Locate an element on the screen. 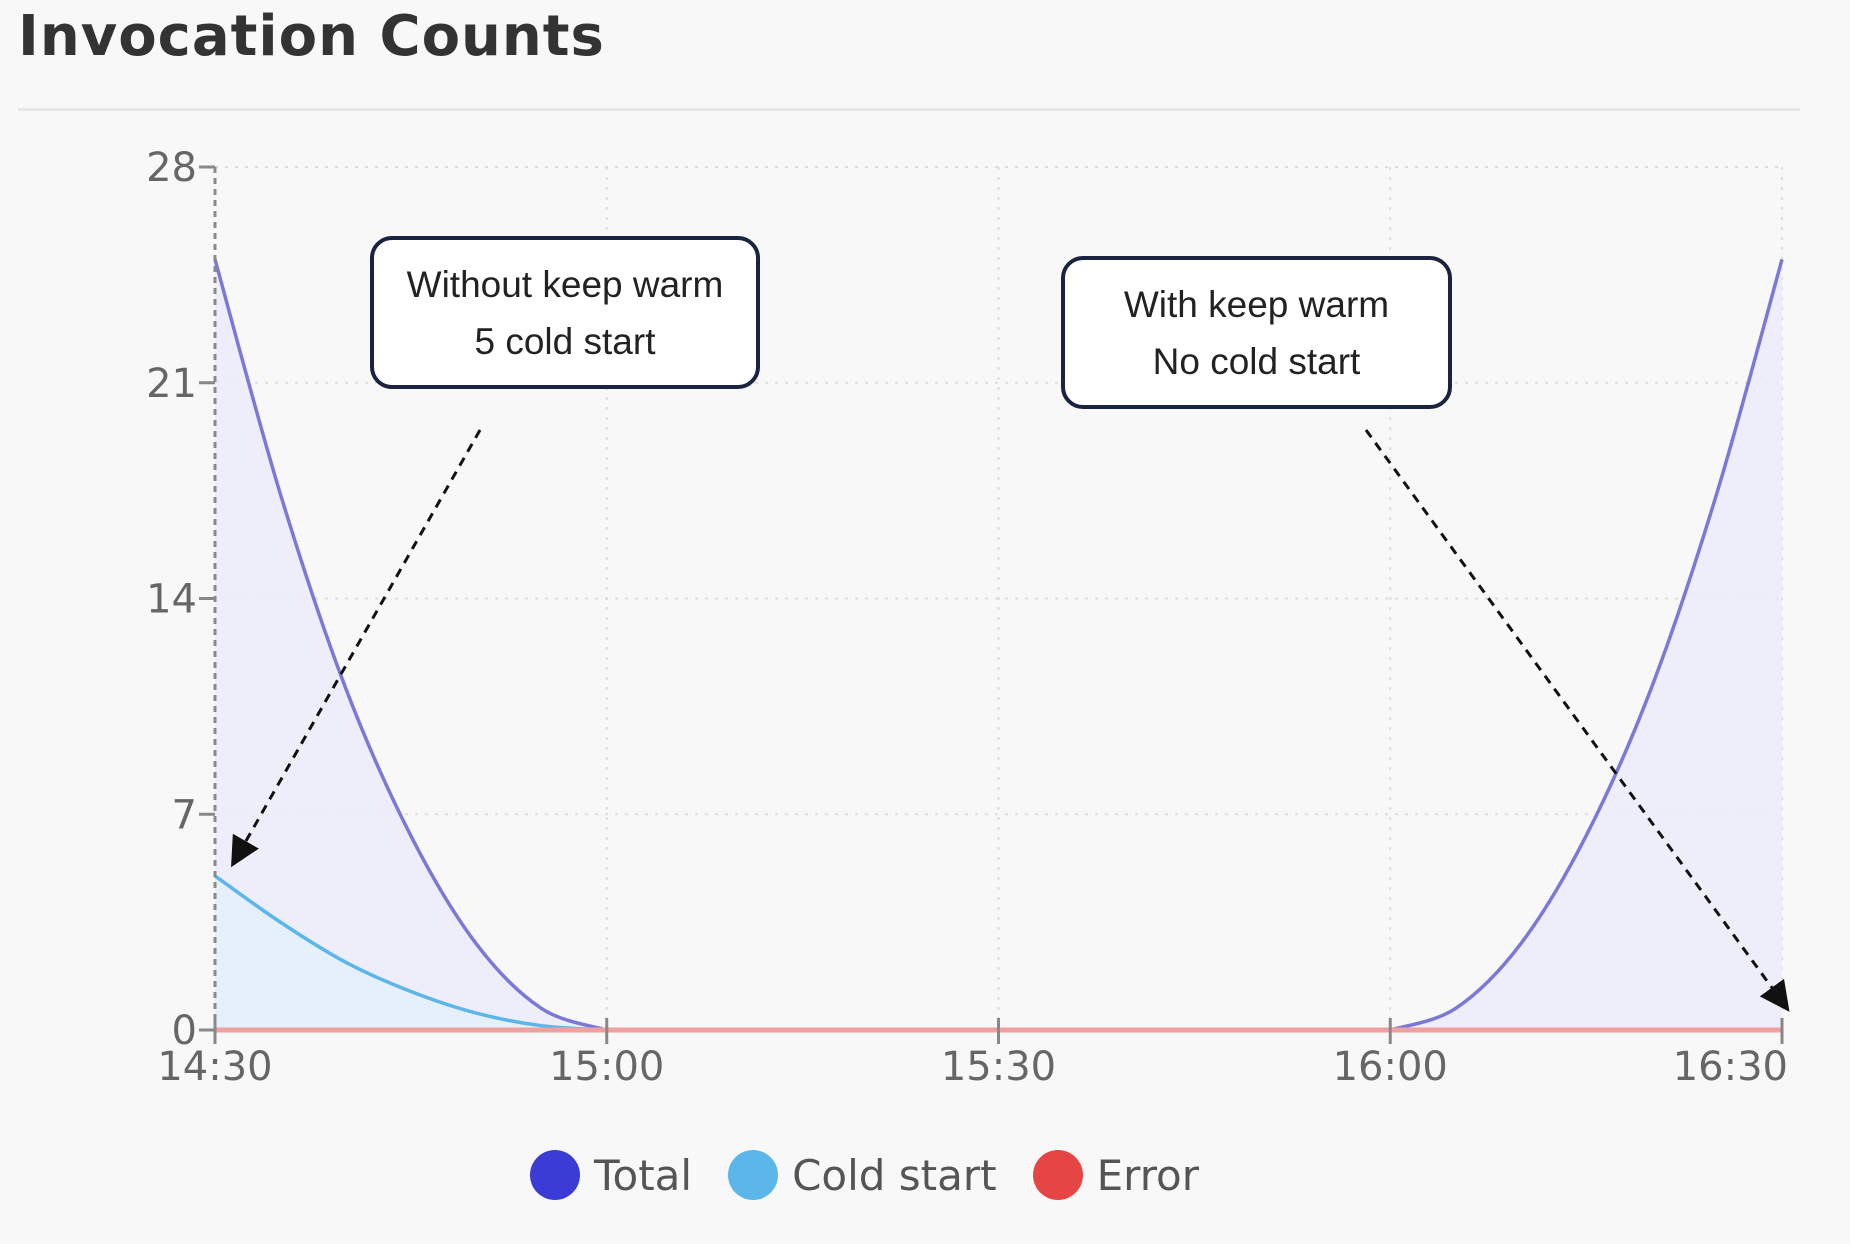 The height and width of the screenshot is (1244, 1850). x-tick-label-16:00: 16:00 is located at coordinates (1390, 1067).